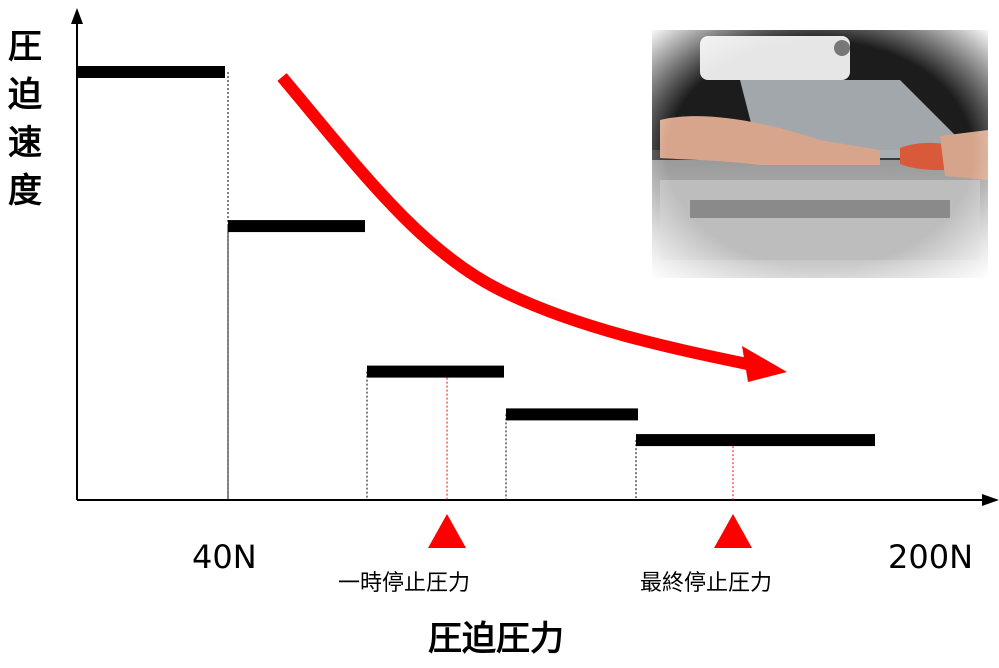 The image size is (999, 668). Describe the element at coordinates (555, 555) in the screenshot. I see `pressure-markers: 一時停止圧力 最終停止圧力` at that location.